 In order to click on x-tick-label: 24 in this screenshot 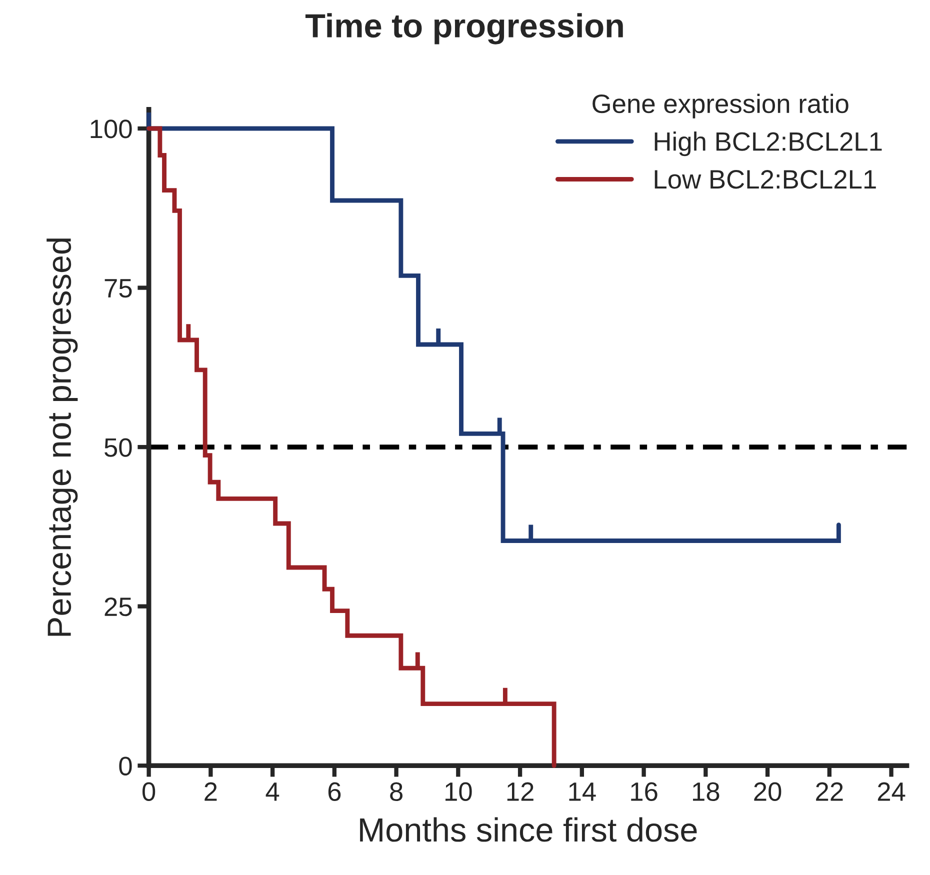, I will do `click(892, 791)`.